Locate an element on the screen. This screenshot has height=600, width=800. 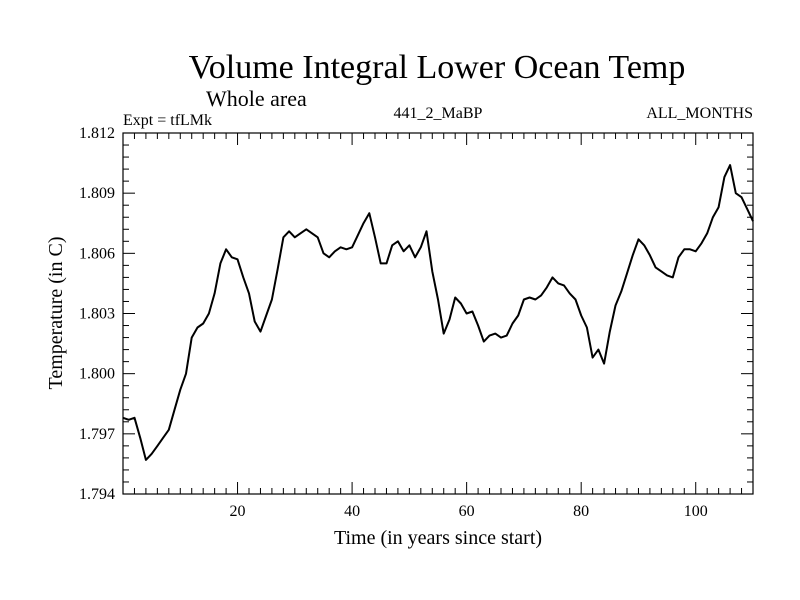
experiment-label: Expt = tfLMk is located at coordinates (167, 120).